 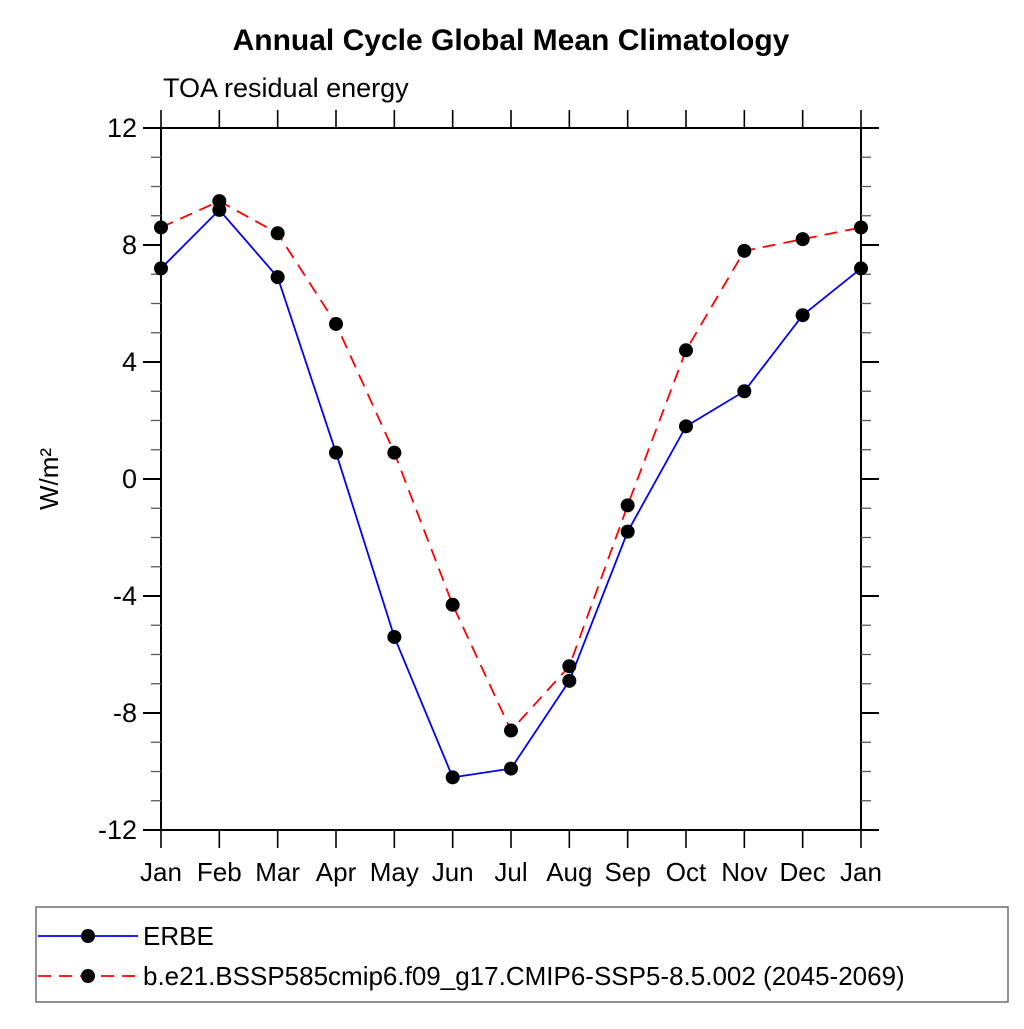 What do you see at coordinates (453, 872) in the screenshot?
I see `x-tick-label: Jun` at bounding box center [453, 872].